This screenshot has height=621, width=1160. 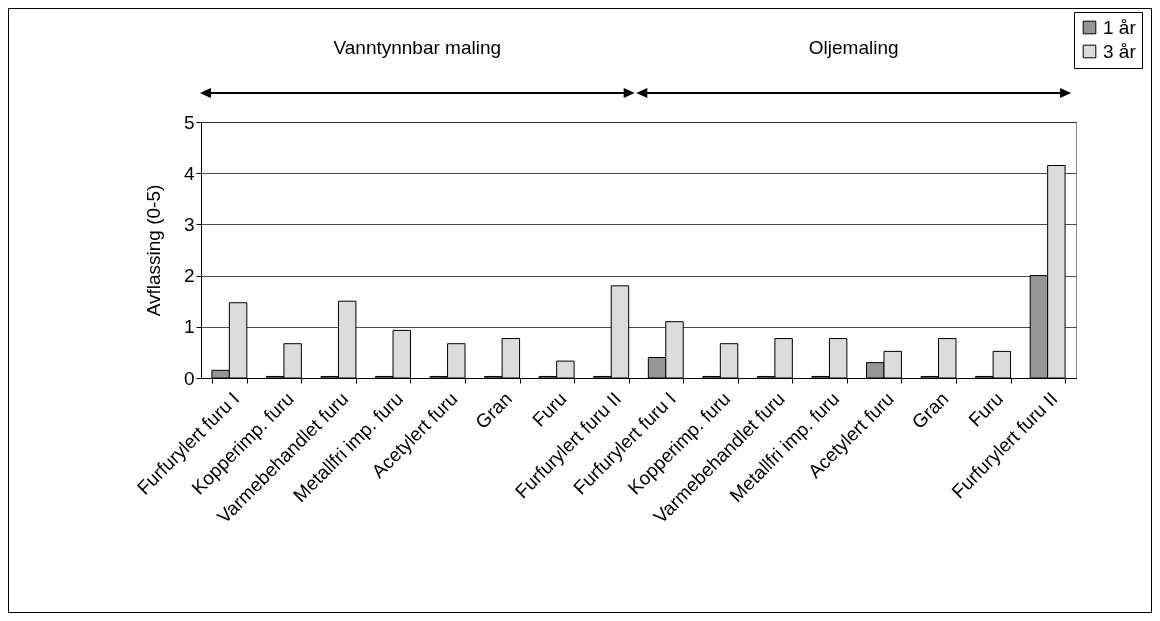 What do you see at coordinates (1120, 27) in the screenshot?
I see `legend-label: 1 år` at bounding box center [1120, 27].